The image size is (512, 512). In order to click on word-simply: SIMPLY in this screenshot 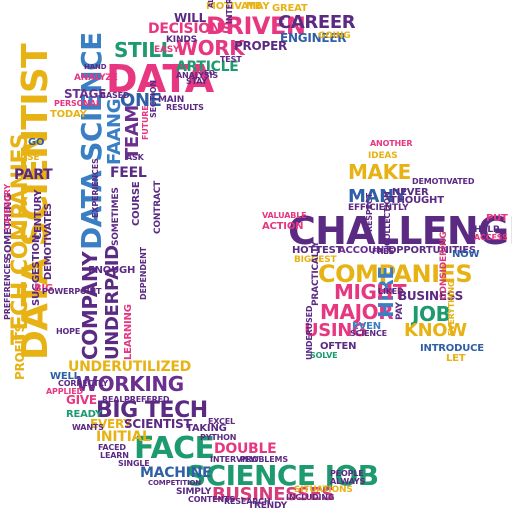, I will do `click(194, 492)`.